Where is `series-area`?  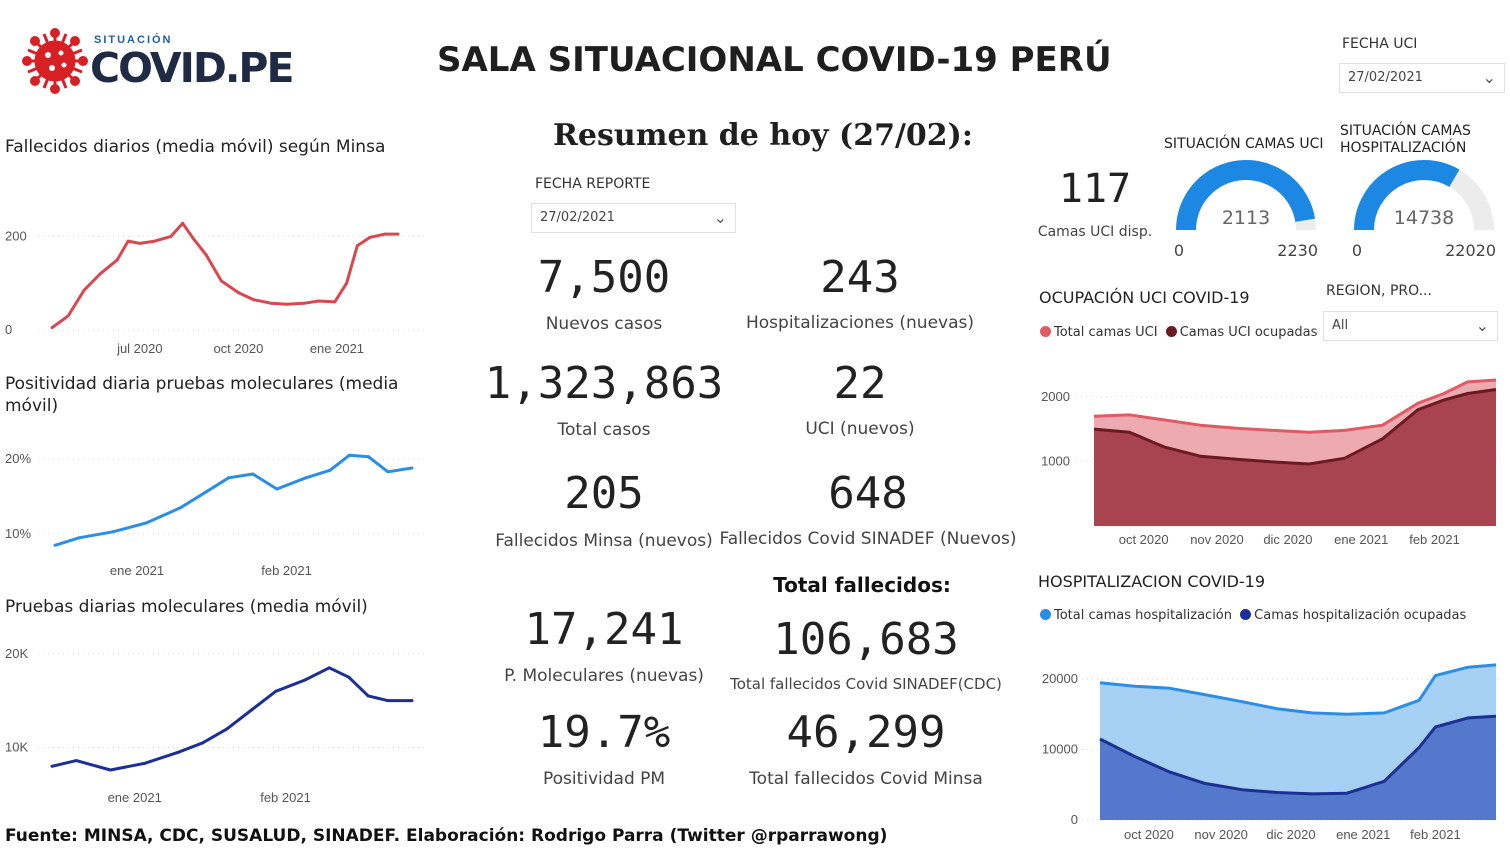 series-area is located at coordinates (1295, 457).